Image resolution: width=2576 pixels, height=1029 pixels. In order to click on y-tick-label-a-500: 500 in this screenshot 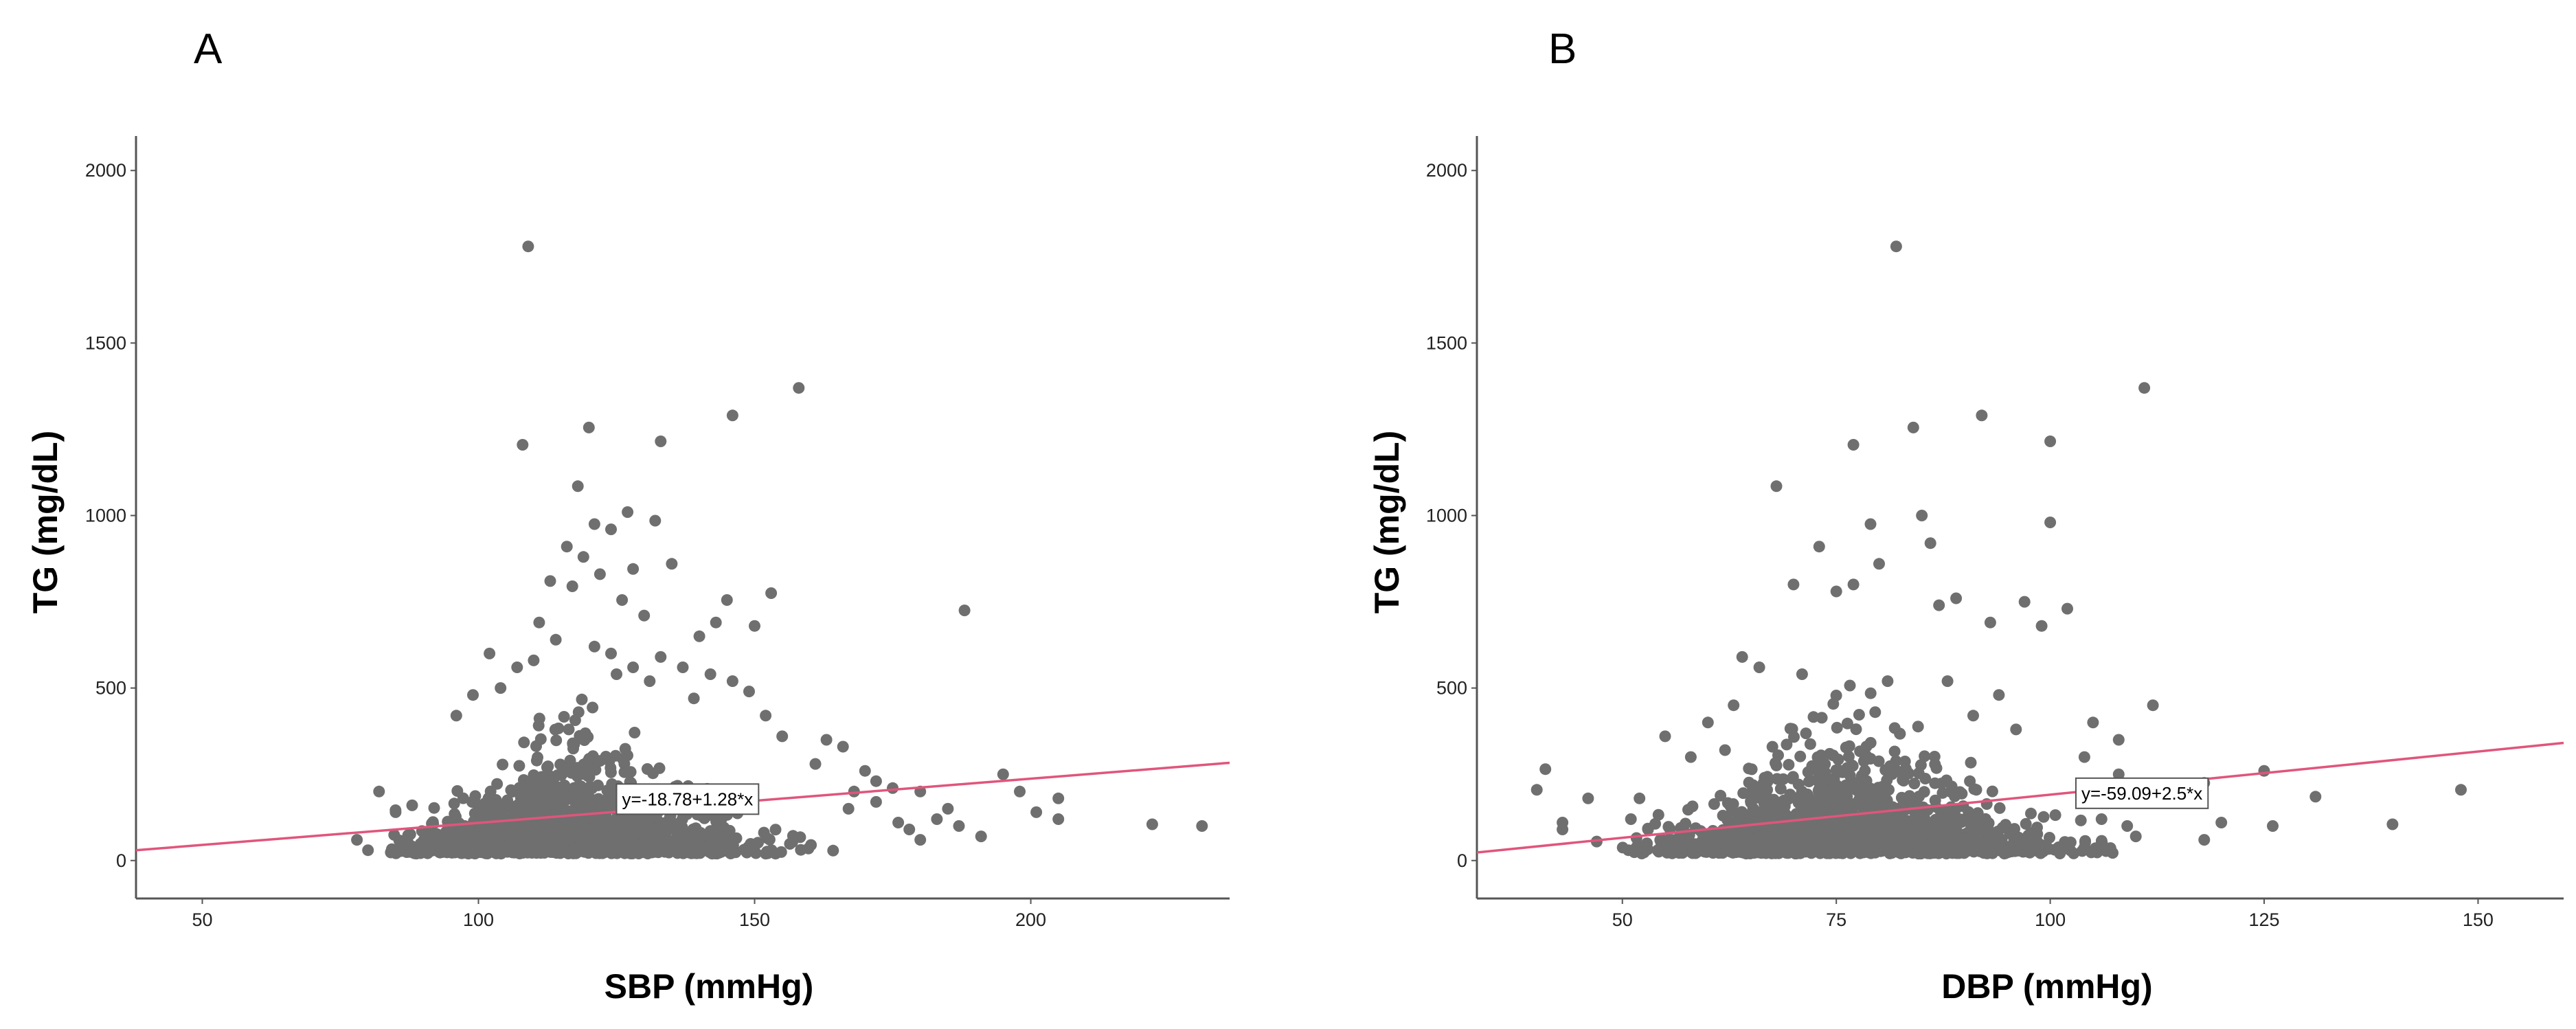, I will do `click(110, 688)`.